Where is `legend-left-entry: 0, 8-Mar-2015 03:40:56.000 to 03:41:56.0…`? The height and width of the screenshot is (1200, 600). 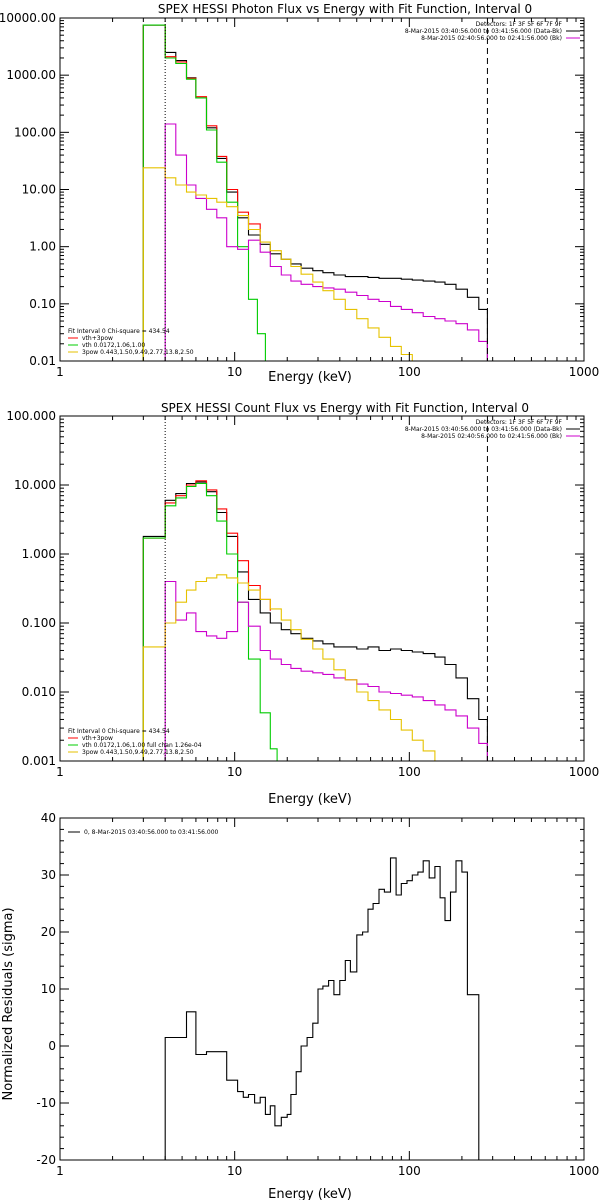
legend-left-entry: 0, 8-Mar-2015 03:40:56.000 to 03:41:56.0… is located at coordinates (151, 832).